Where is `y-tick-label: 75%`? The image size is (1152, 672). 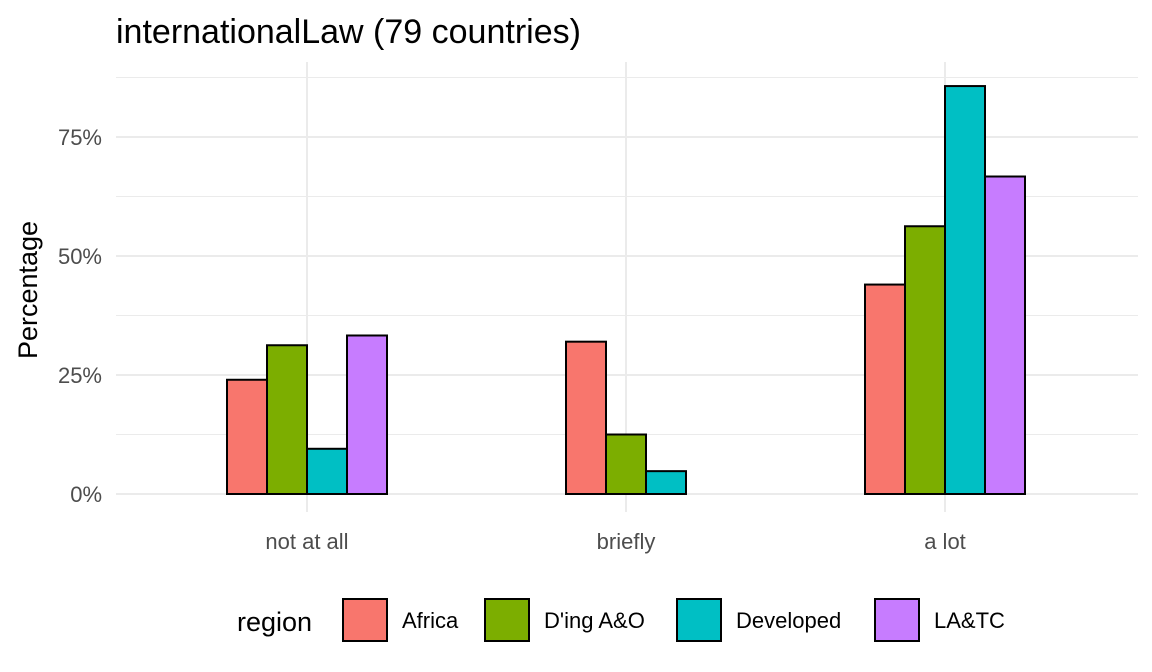 y-tick-label: 75% is located at coordinates (80, 137).